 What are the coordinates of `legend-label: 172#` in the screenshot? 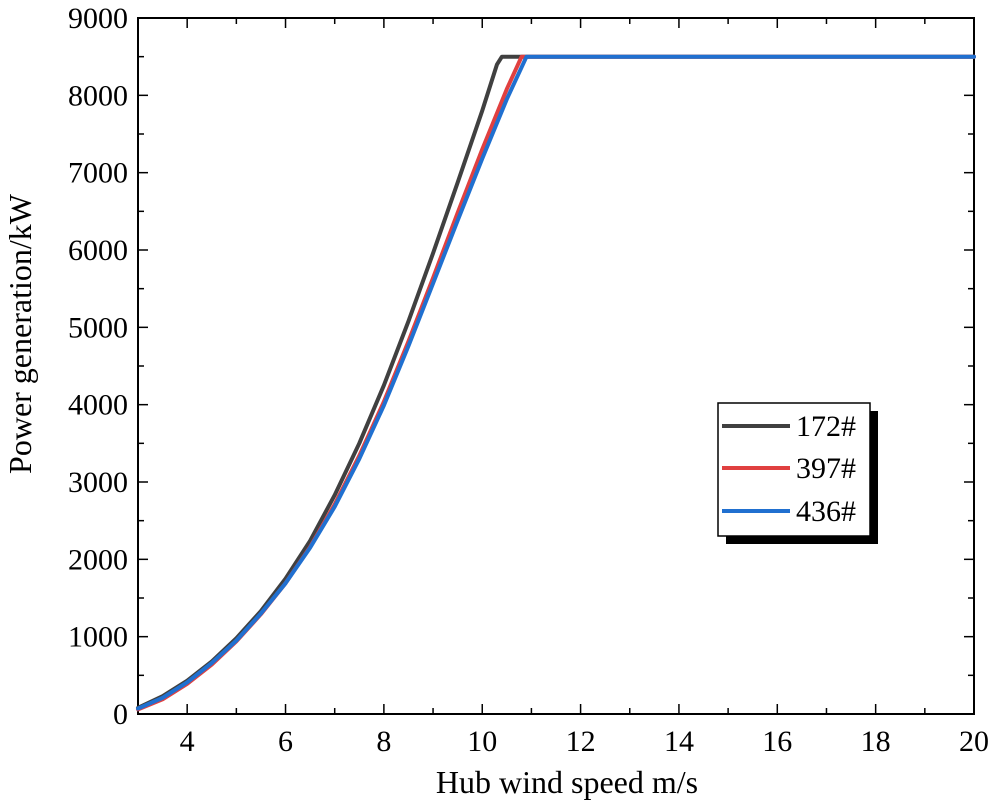 It's located at (826, 426).